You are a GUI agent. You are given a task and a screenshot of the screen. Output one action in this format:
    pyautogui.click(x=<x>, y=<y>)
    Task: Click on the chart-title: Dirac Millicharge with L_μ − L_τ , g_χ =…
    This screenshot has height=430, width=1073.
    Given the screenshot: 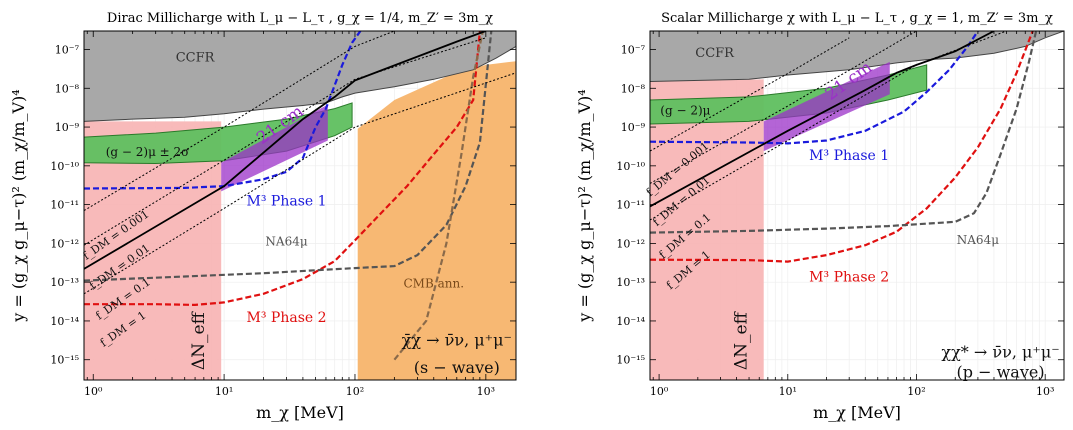 What is the action you would take?
    pyautogui.click(x=300, y=18)
    